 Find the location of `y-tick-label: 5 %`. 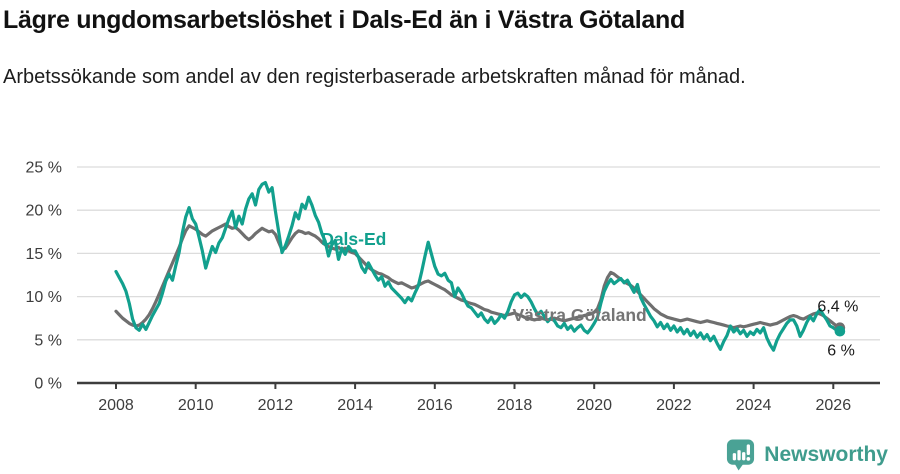

y-tick-label: 5 % is located at coordinates (48, 340).